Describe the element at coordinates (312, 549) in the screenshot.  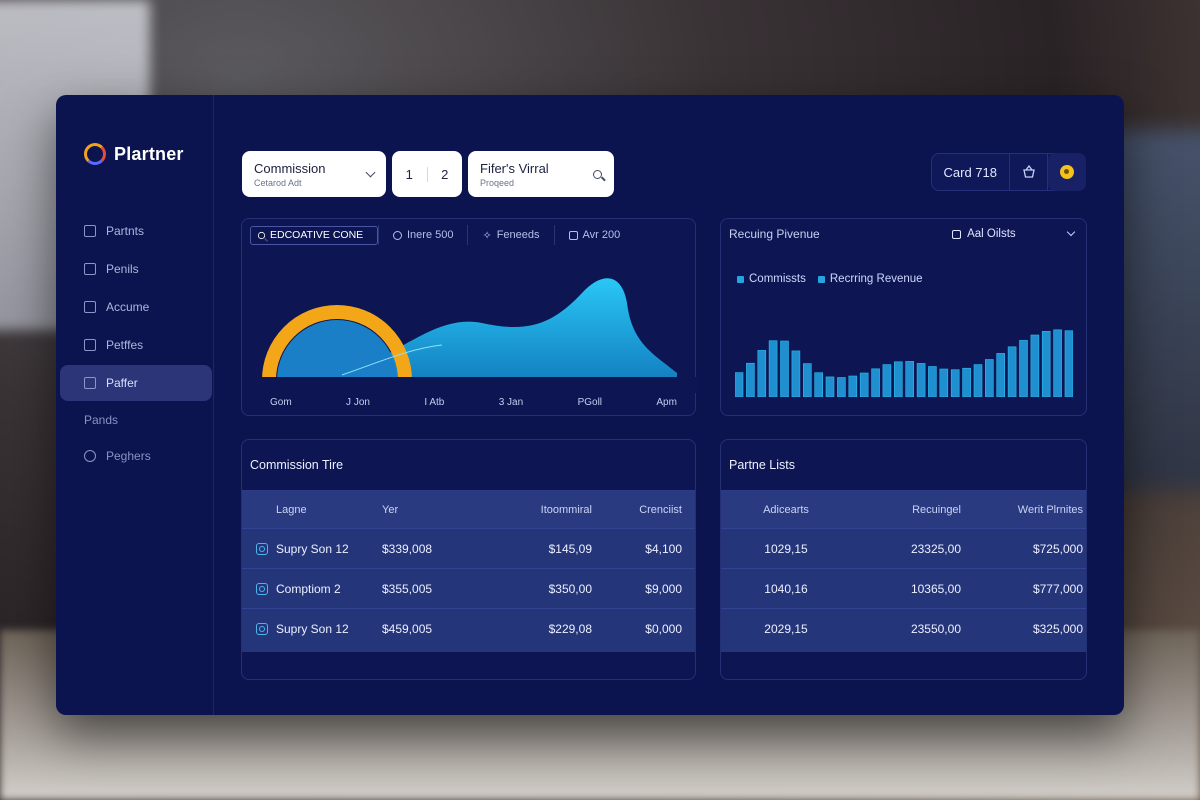
I see `row-name-cell: Supry Son 12` at that location.